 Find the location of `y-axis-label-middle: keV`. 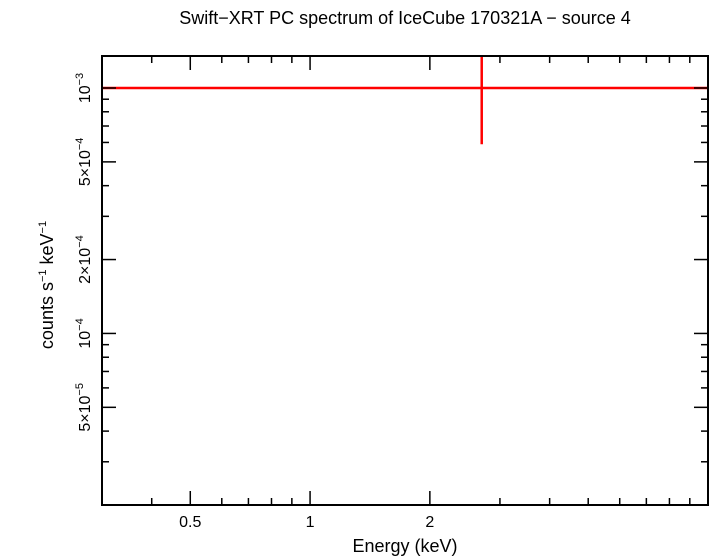

y-axis-label-middle: keV is located at coordinates (47, 251).